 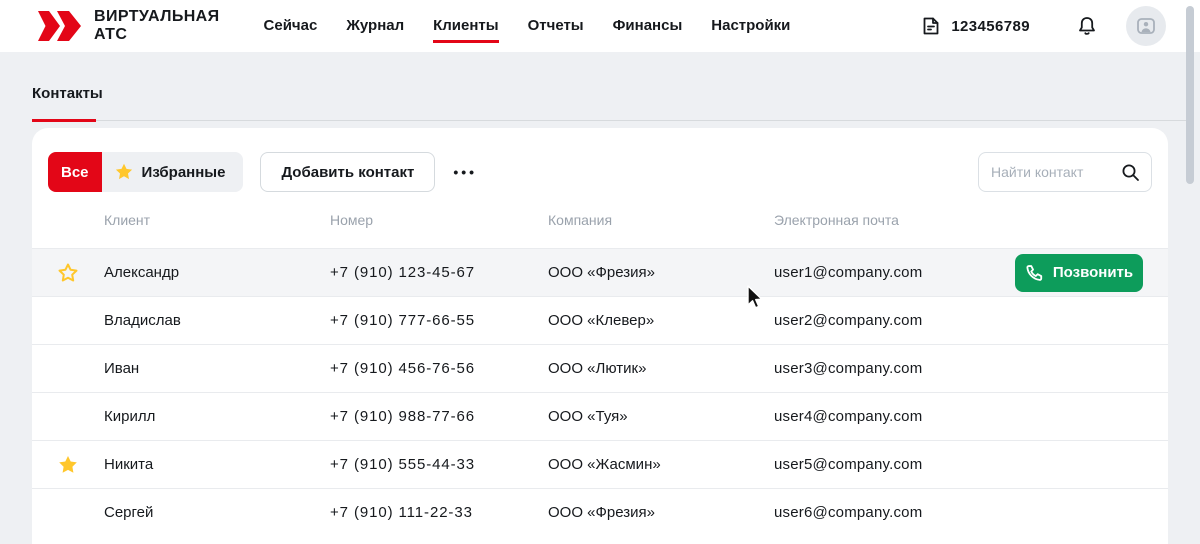 I want to click on header-company: Компания, so click(x=580, y=220).